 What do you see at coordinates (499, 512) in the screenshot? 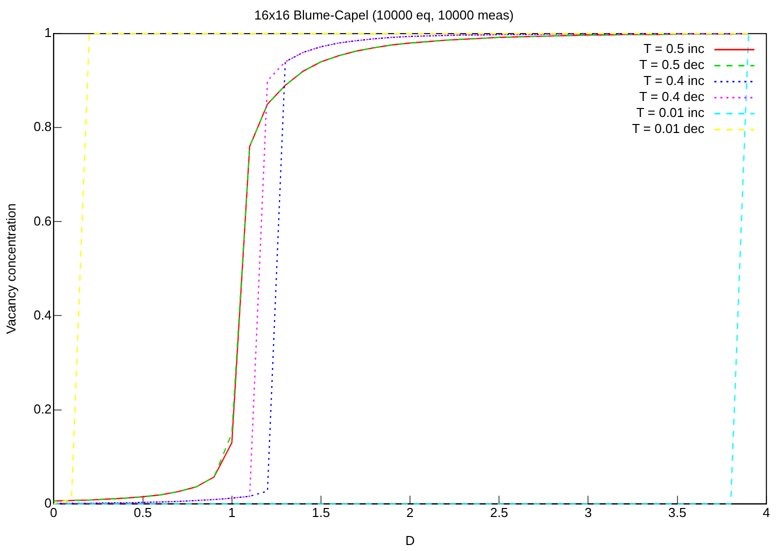
I see `x-tick-label: 2.5` at bounding box center [499, 512].